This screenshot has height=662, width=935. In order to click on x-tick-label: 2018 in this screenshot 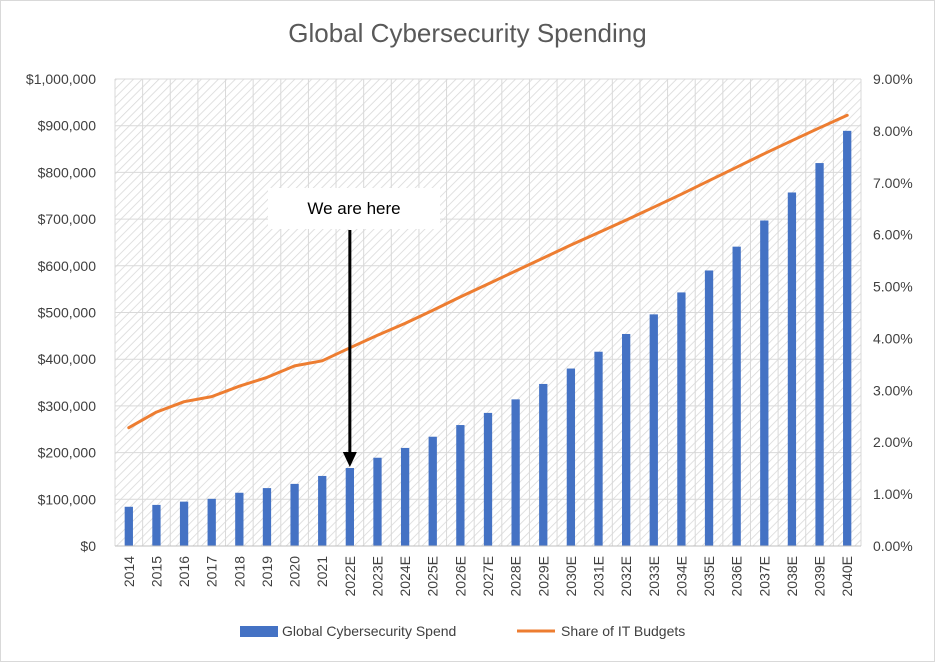, I will do `click(239, 571)`.